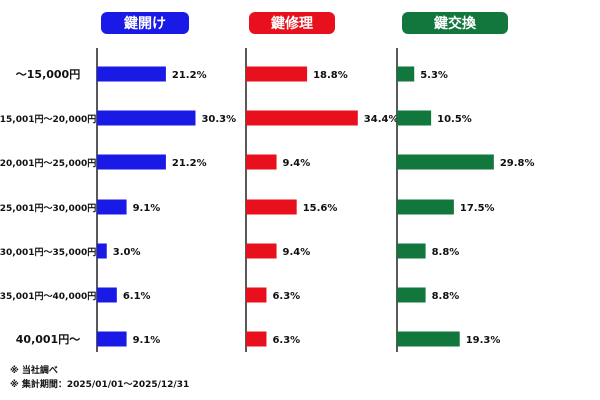  I want to click on data-label: 34.4%, so click(381, 119).